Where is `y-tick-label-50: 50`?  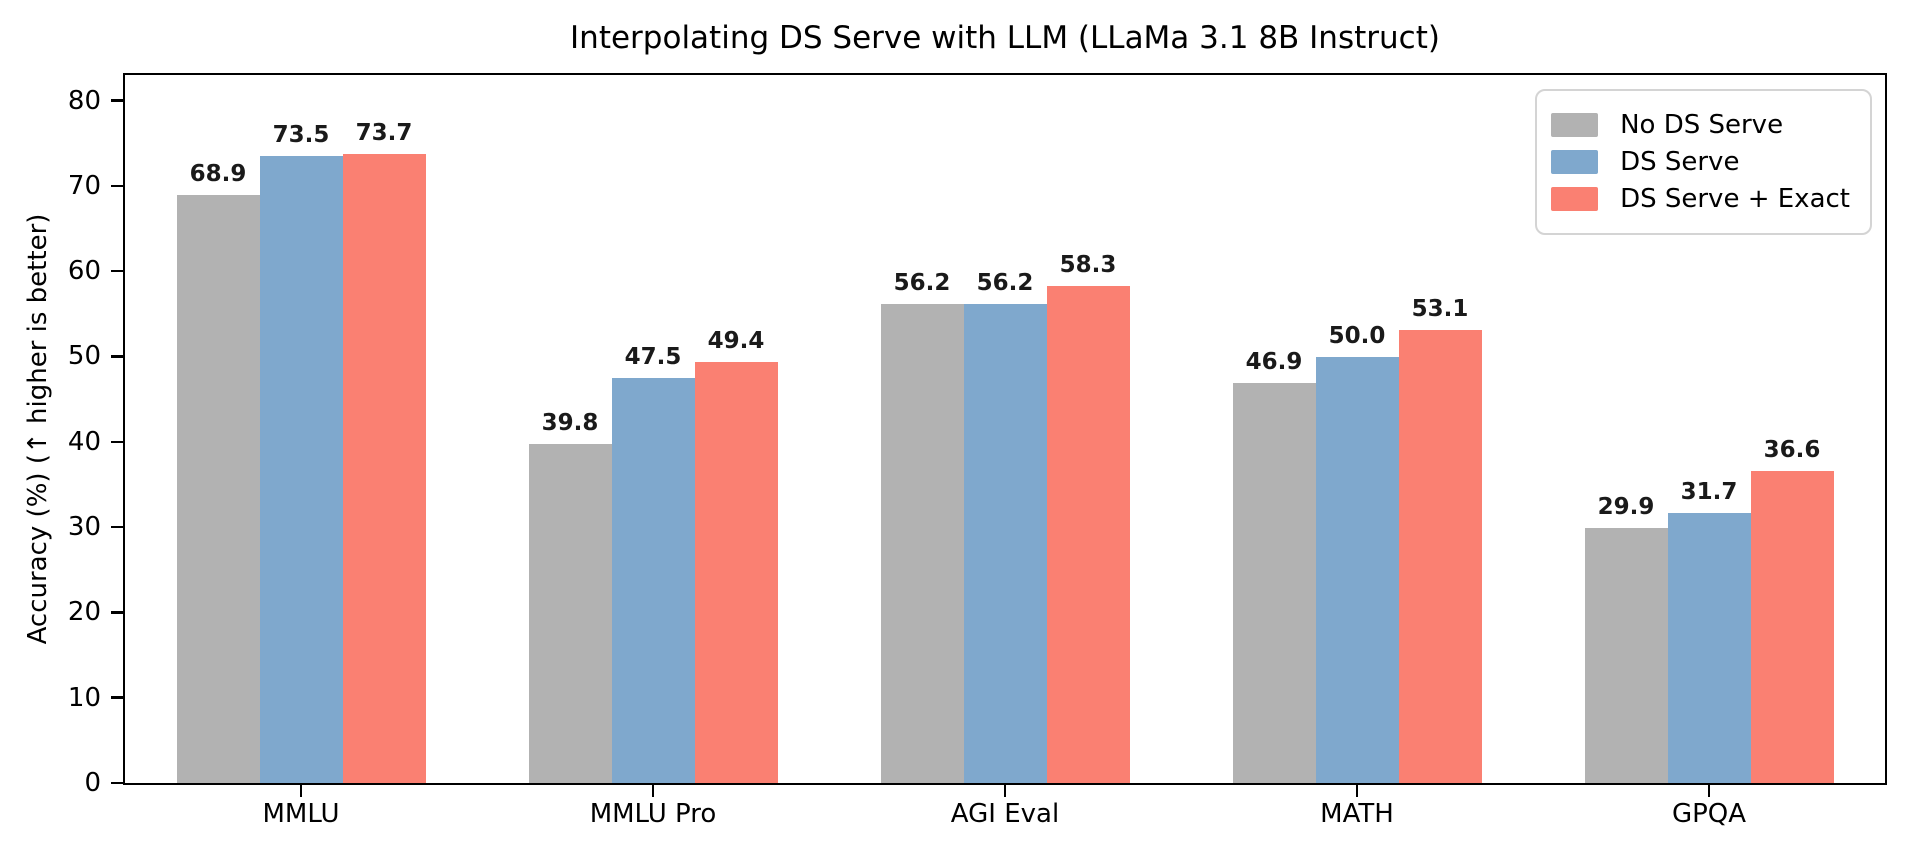
y-tick-label-50: 50 is located at coordinates (84, 356).